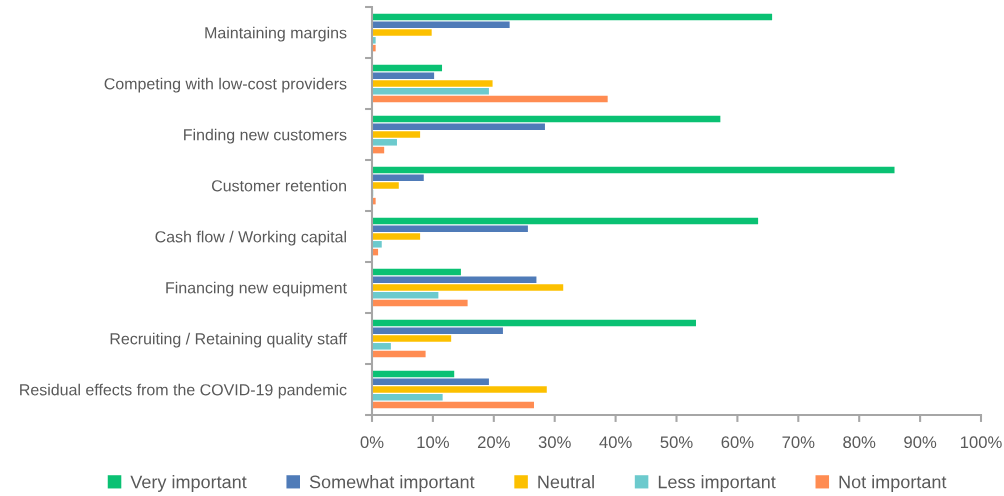  I want to click on y-tick-label: Financing new equipment, so click(256, 289).